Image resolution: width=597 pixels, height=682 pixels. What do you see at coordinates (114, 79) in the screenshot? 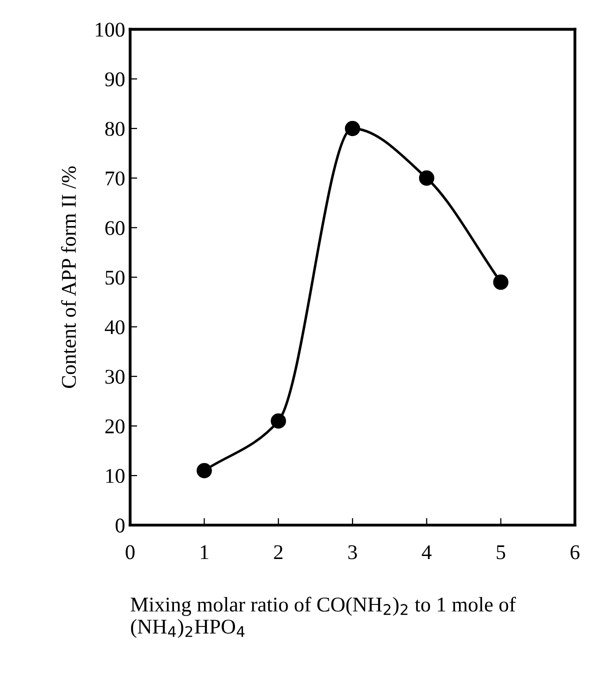
I see `y-tick-label: 90` at bounding box center [114, 79].